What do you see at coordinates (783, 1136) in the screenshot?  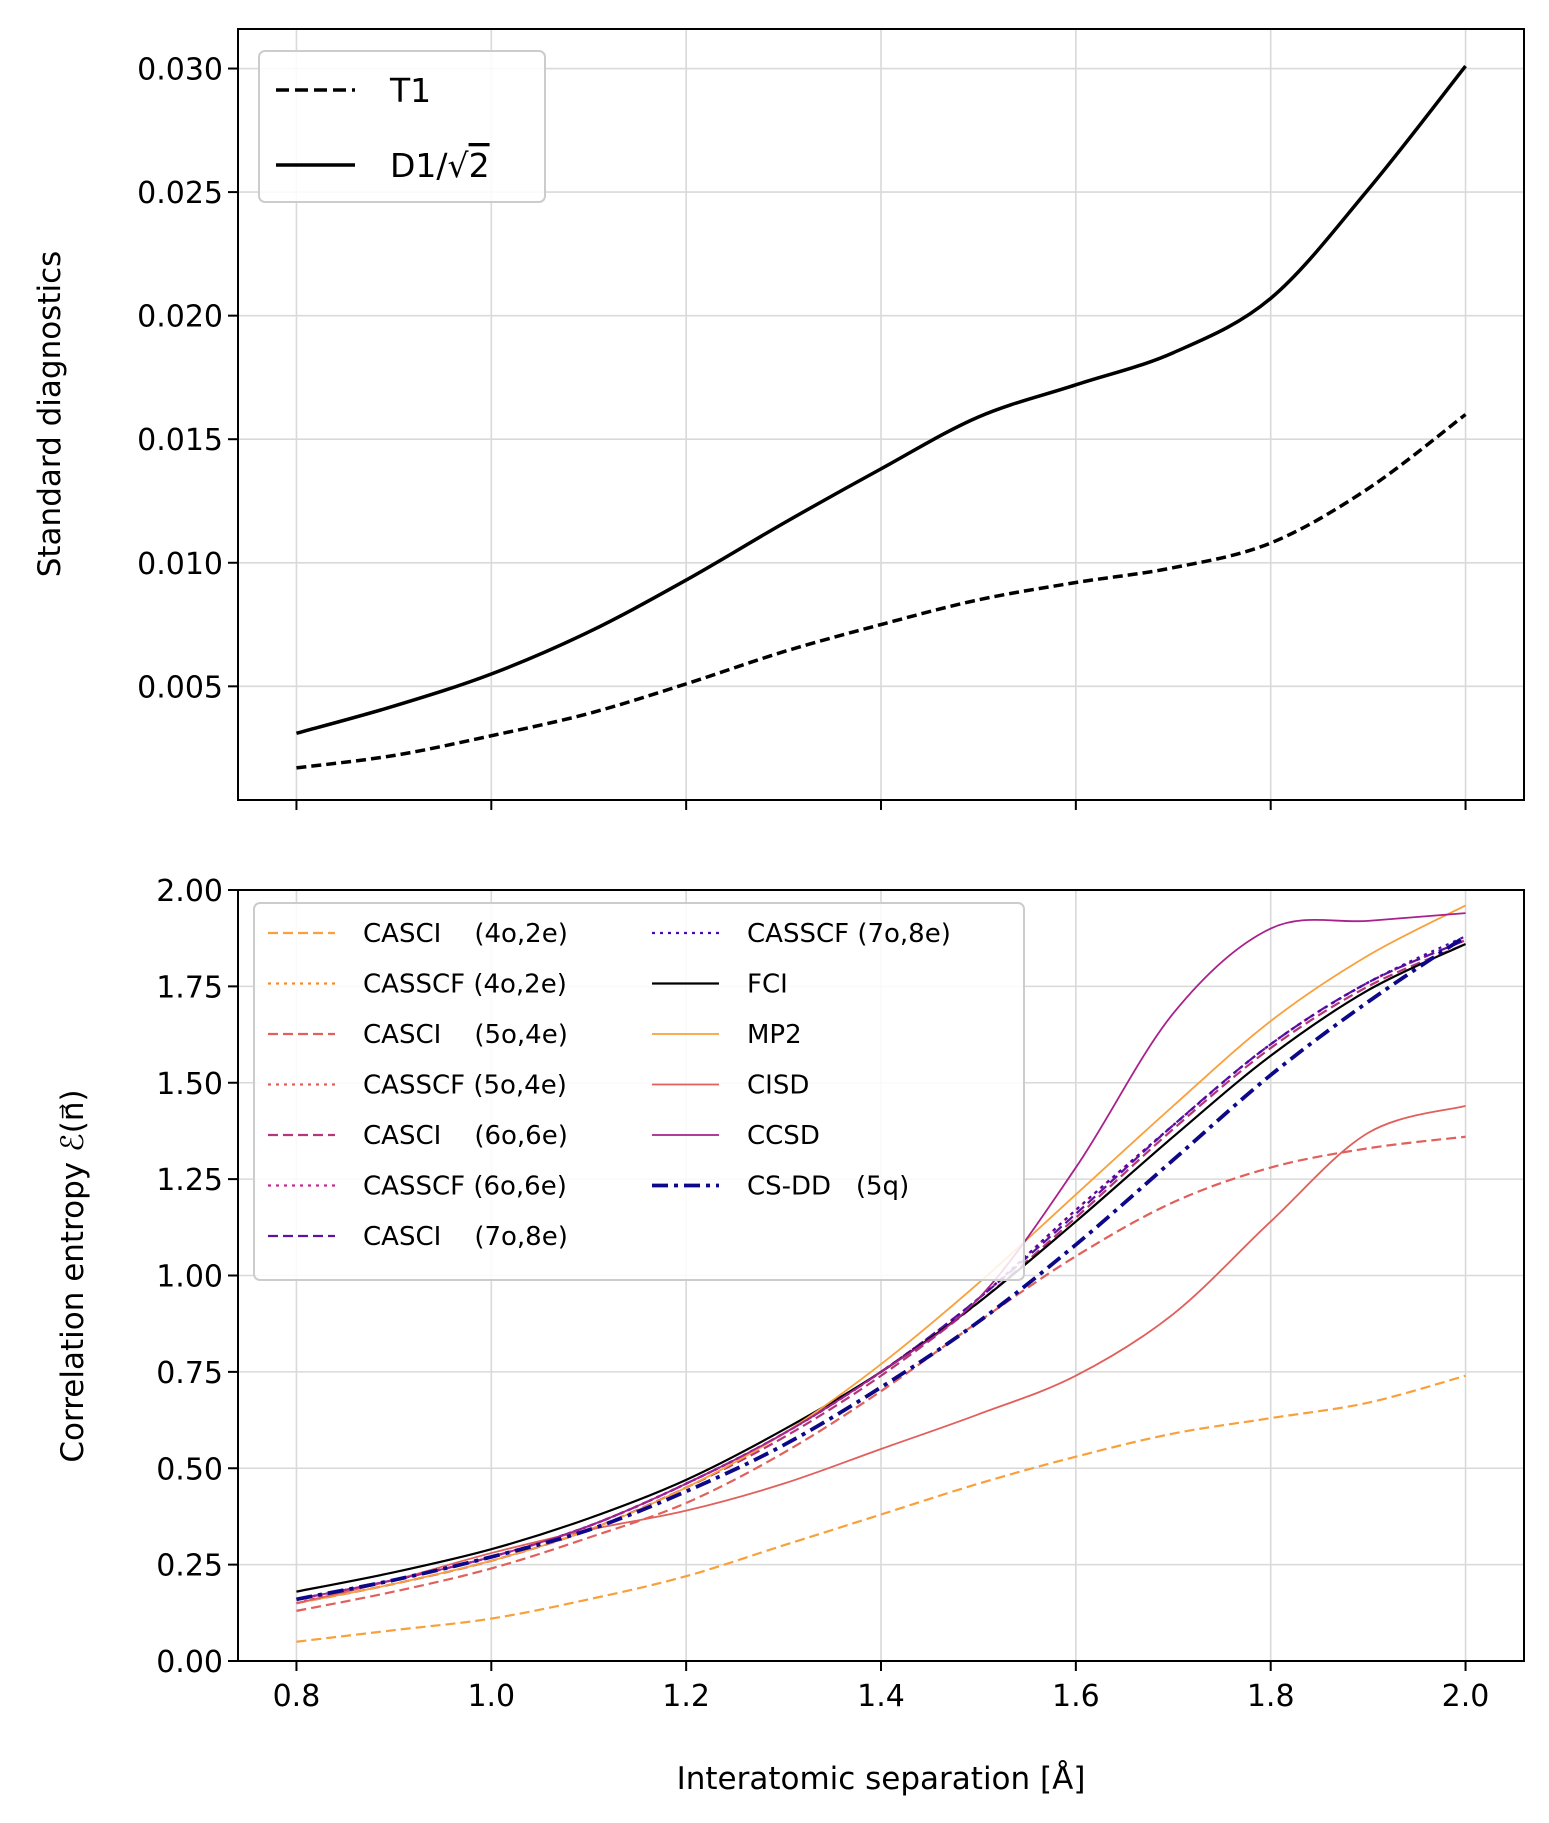 I see `legend-label: CCSD` at bounding box center [783, 1136].